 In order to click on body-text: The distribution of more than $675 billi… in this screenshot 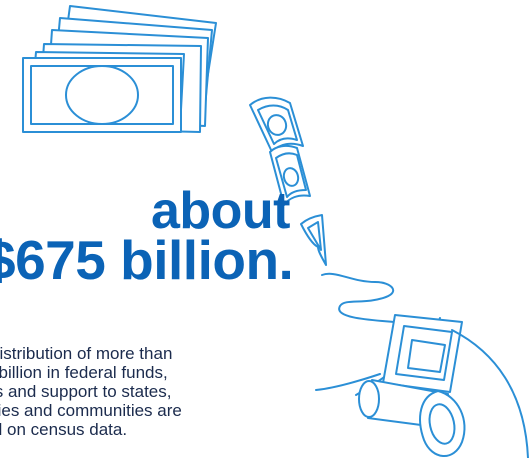, I will do `click(91, 391)`.